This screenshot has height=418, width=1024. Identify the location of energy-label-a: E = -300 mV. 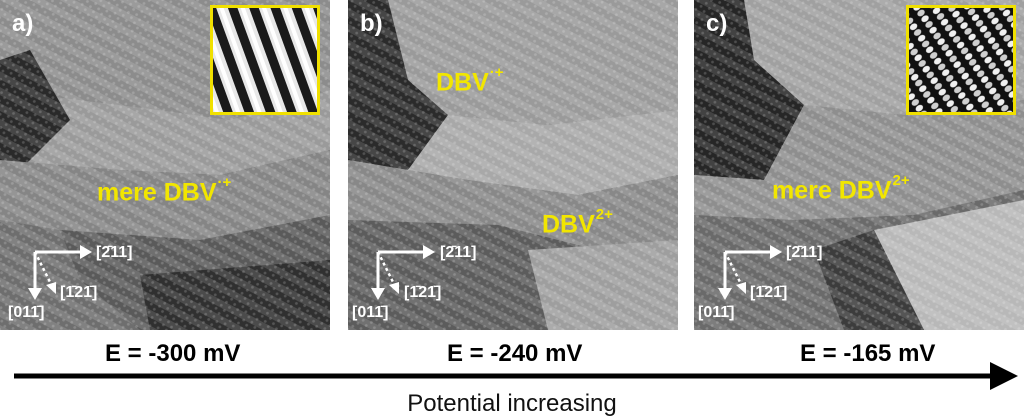
(173, 353).